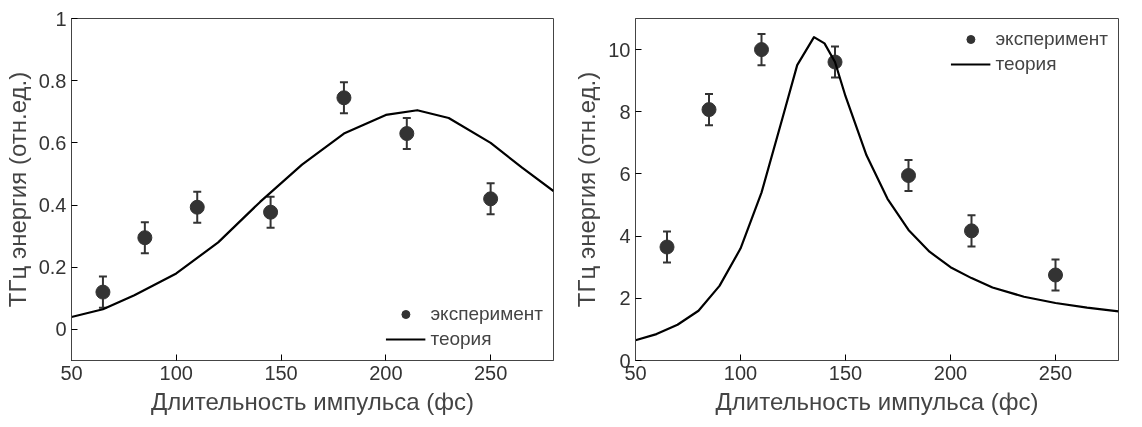 The image size is (1142, 427). Describe the element at coordinates (61, 329) in the screenshot. I see `y-tick-label: 0` at that location.